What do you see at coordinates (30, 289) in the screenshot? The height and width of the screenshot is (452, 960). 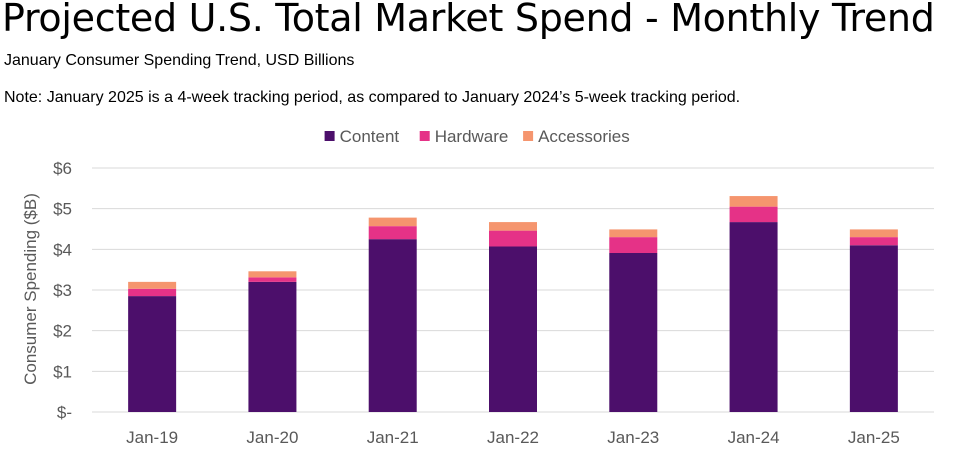 I see `y-axis-title: Consumer Spending ($B)` at bounding box center [30, 289].